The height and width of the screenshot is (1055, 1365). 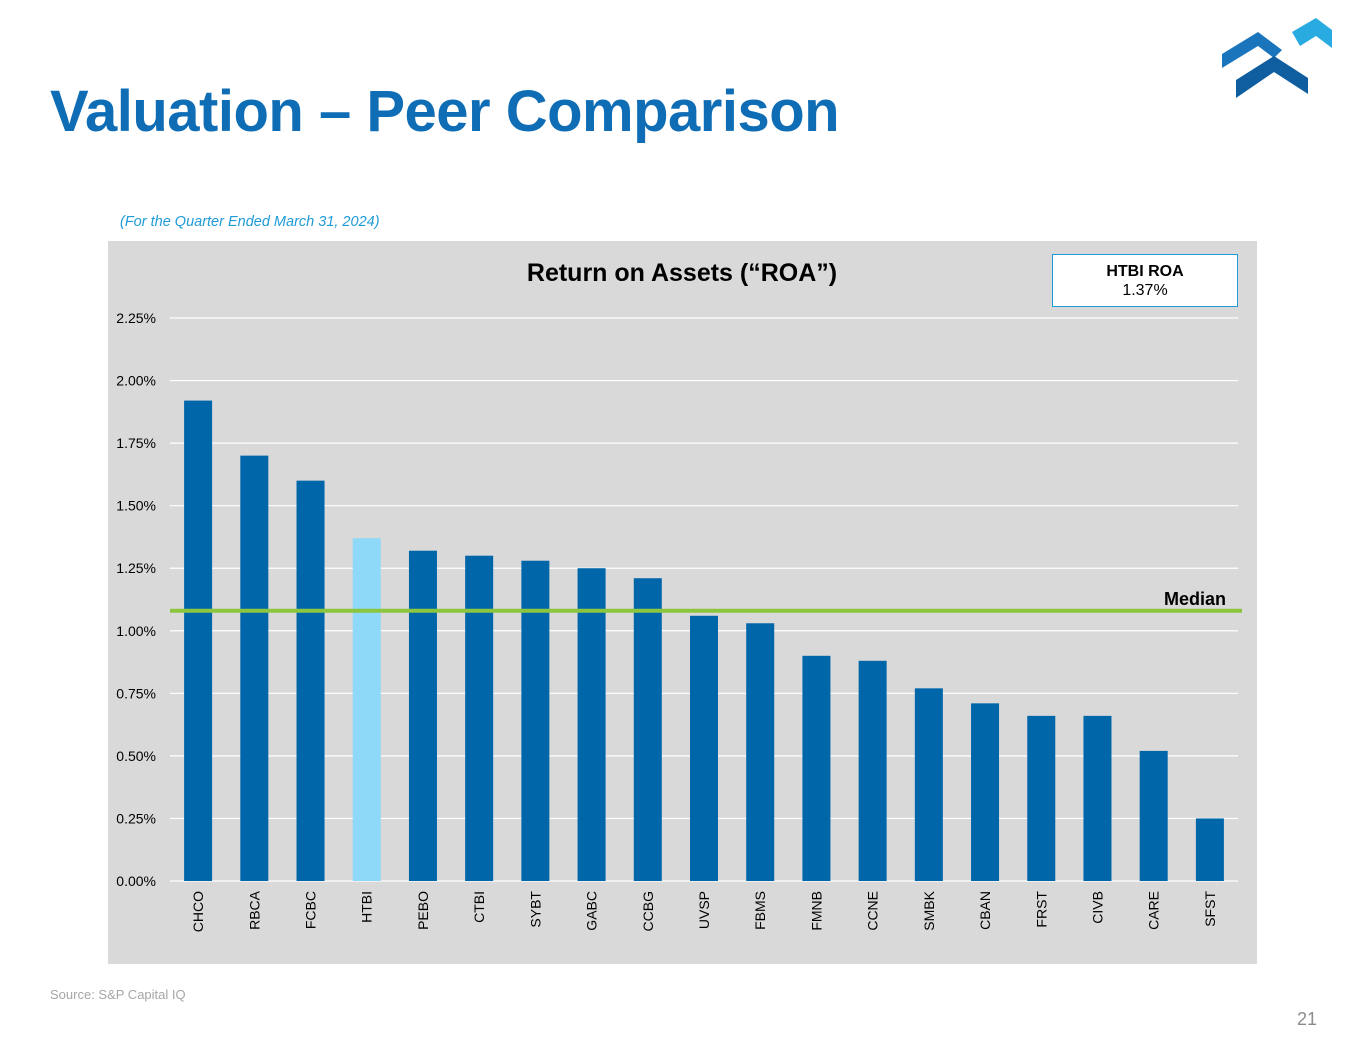 I want to click on category-label: SYBT, so click(x=535, y=909).